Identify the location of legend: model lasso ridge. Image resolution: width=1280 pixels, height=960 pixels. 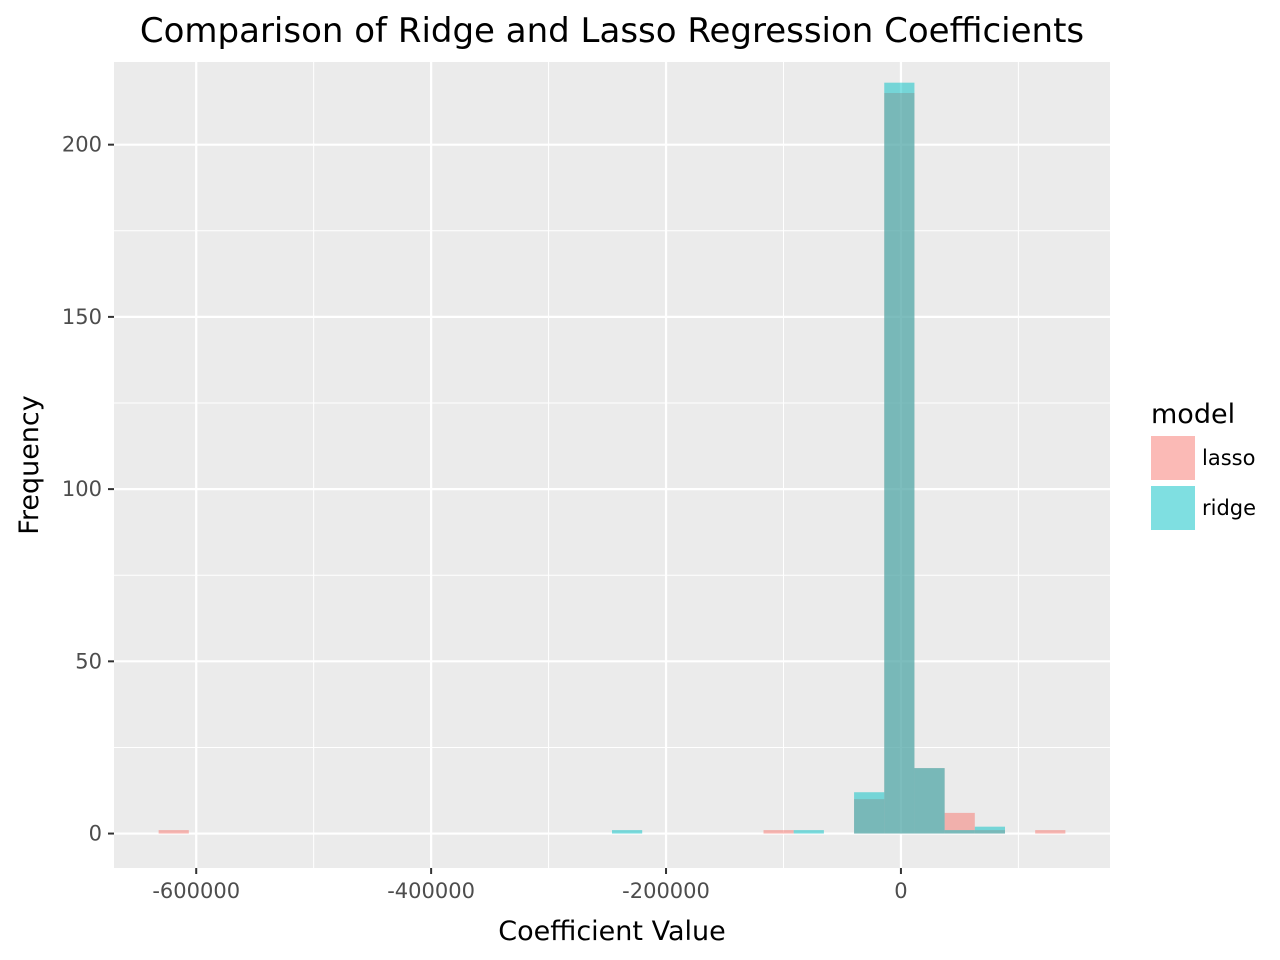
(1203, 464).